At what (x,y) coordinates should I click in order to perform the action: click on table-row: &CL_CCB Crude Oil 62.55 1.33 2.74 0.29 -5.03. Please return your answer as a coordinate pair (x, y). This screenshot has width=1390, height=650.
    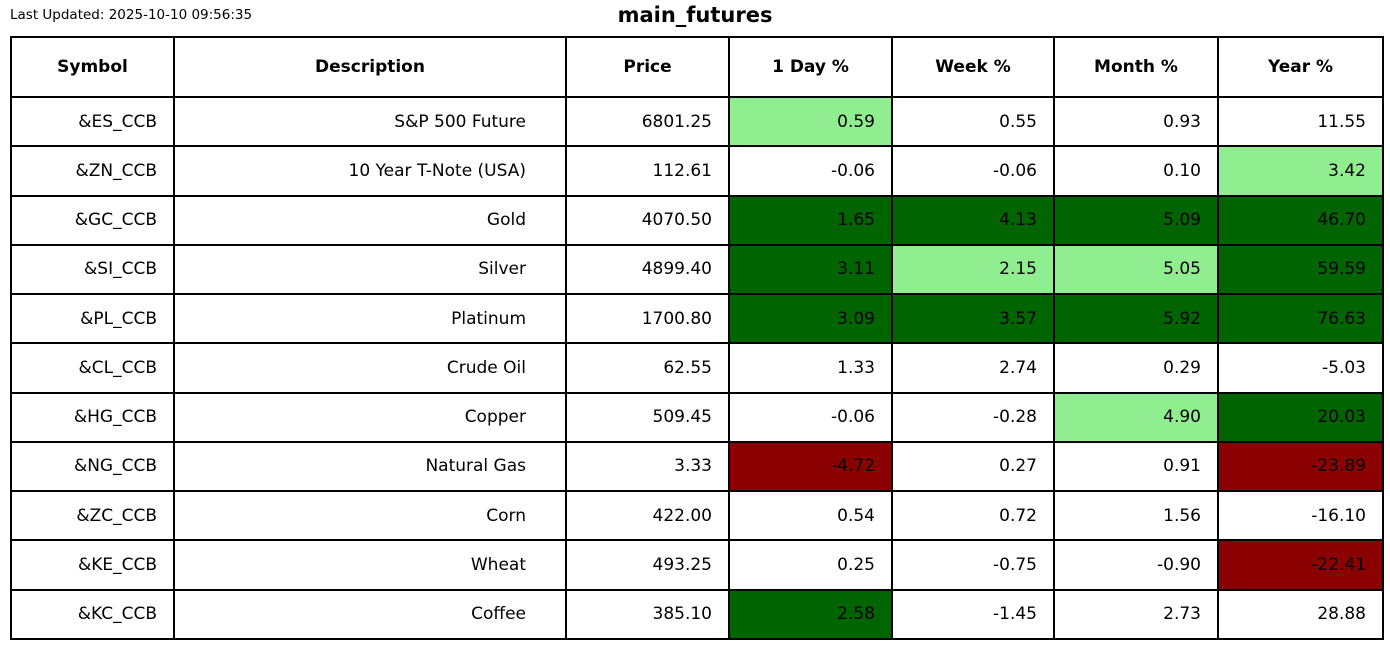
    Looking at the image, I should click on (697, 368).